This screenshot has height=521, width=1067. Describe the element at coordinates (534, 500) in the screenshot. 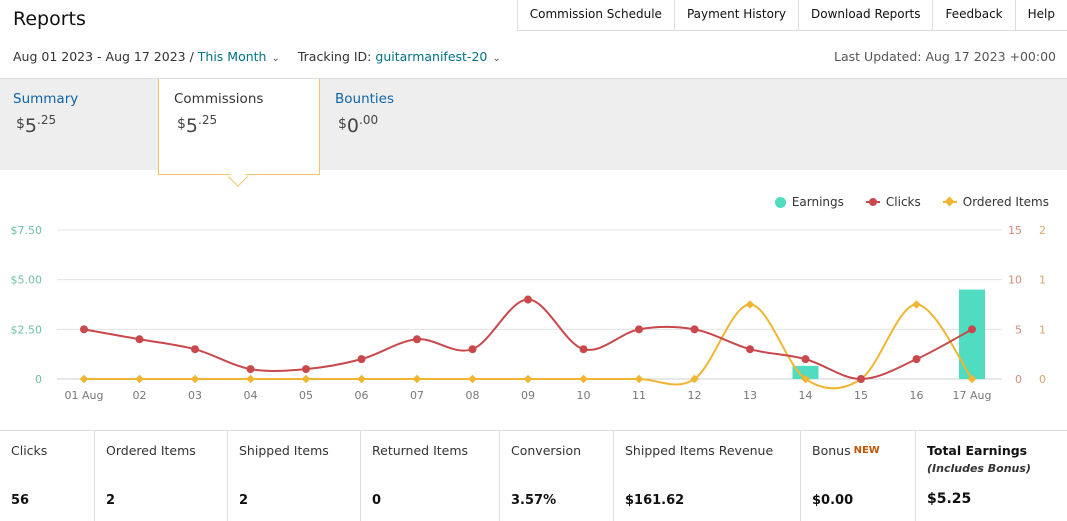

I see `stat-value: 3.57%` at that location.